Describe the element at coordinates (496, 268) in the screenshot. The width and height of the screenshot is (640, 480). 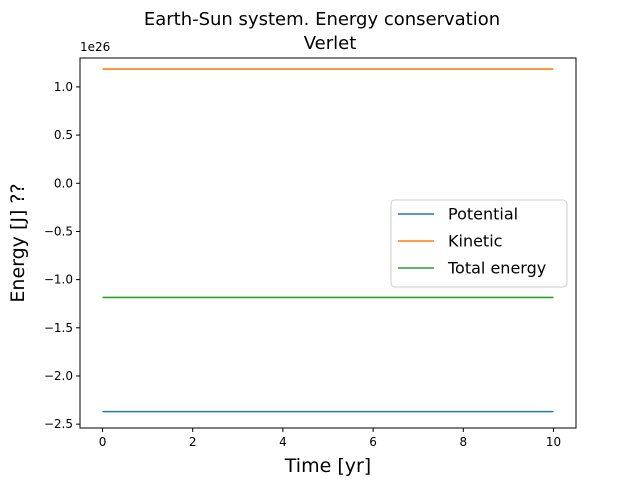
I see `legend-label: Total energy` at that location.